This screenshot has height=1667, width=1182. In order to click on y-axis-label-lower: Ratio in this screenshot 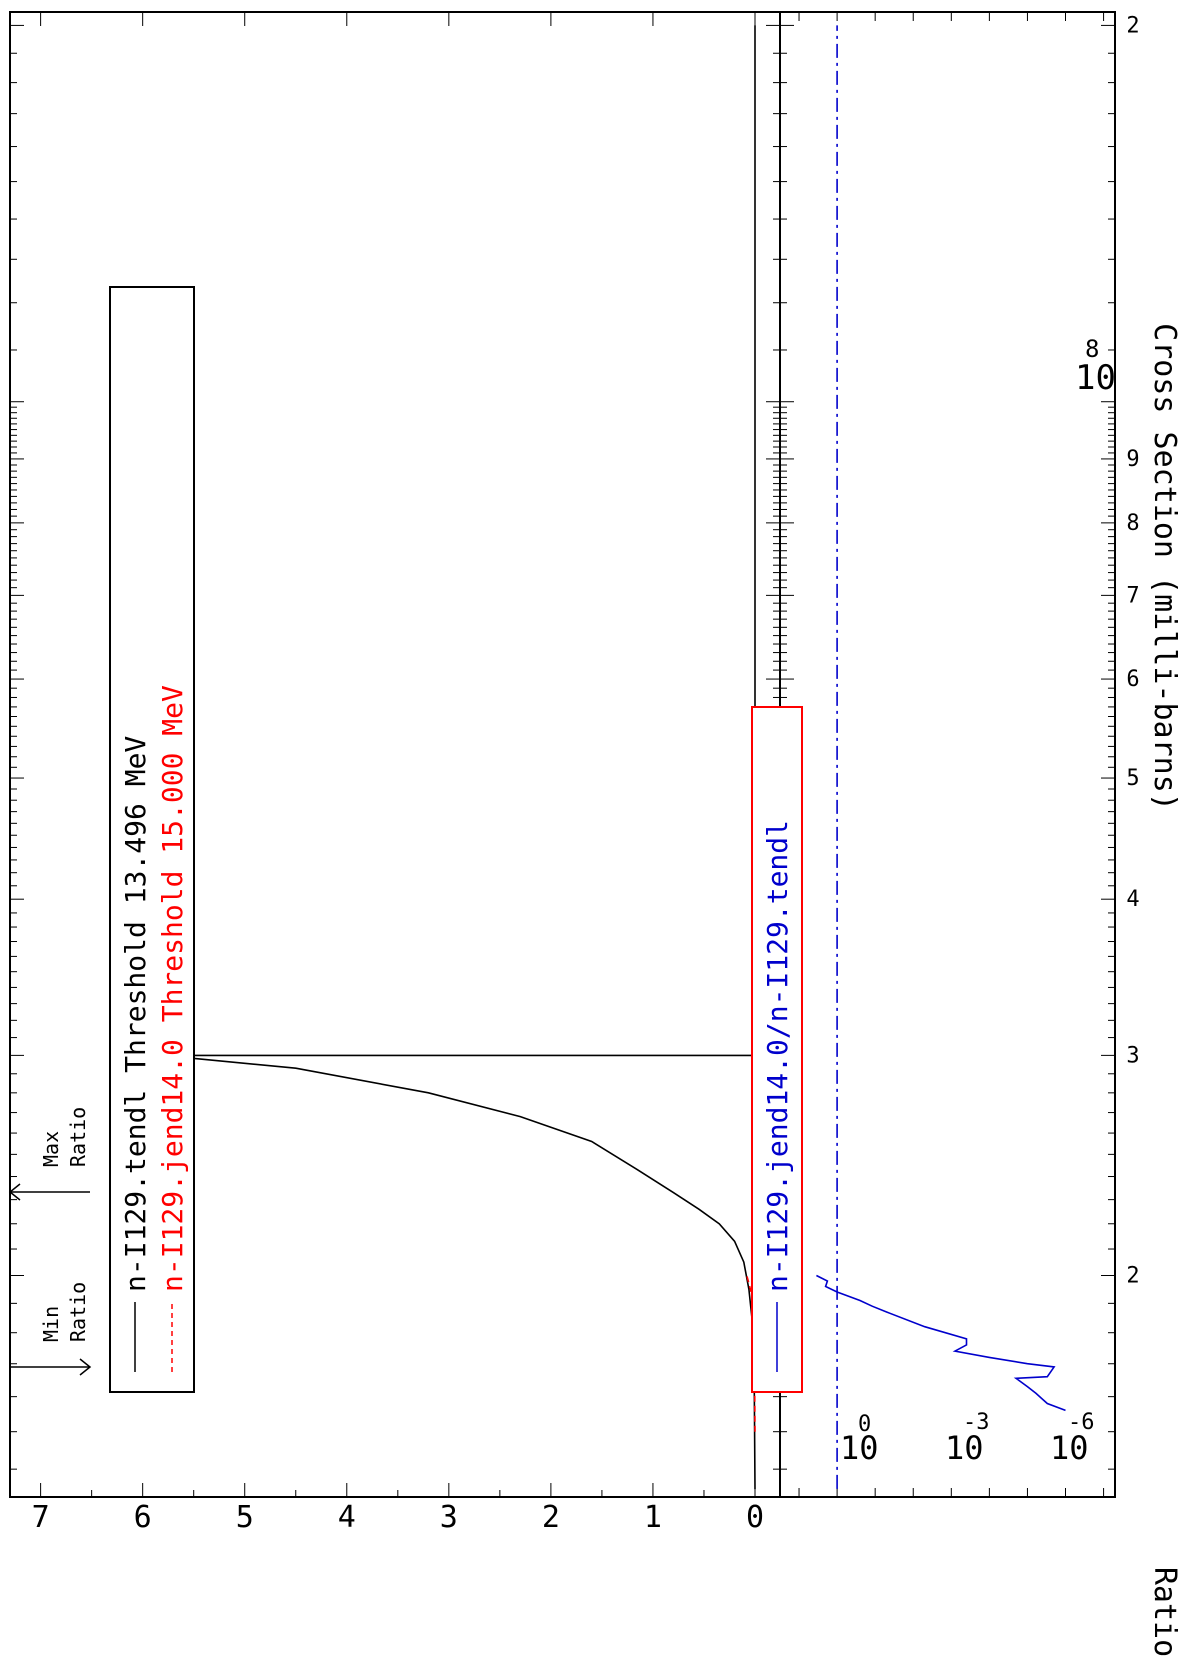, I will do `click(1164, 1612)`.